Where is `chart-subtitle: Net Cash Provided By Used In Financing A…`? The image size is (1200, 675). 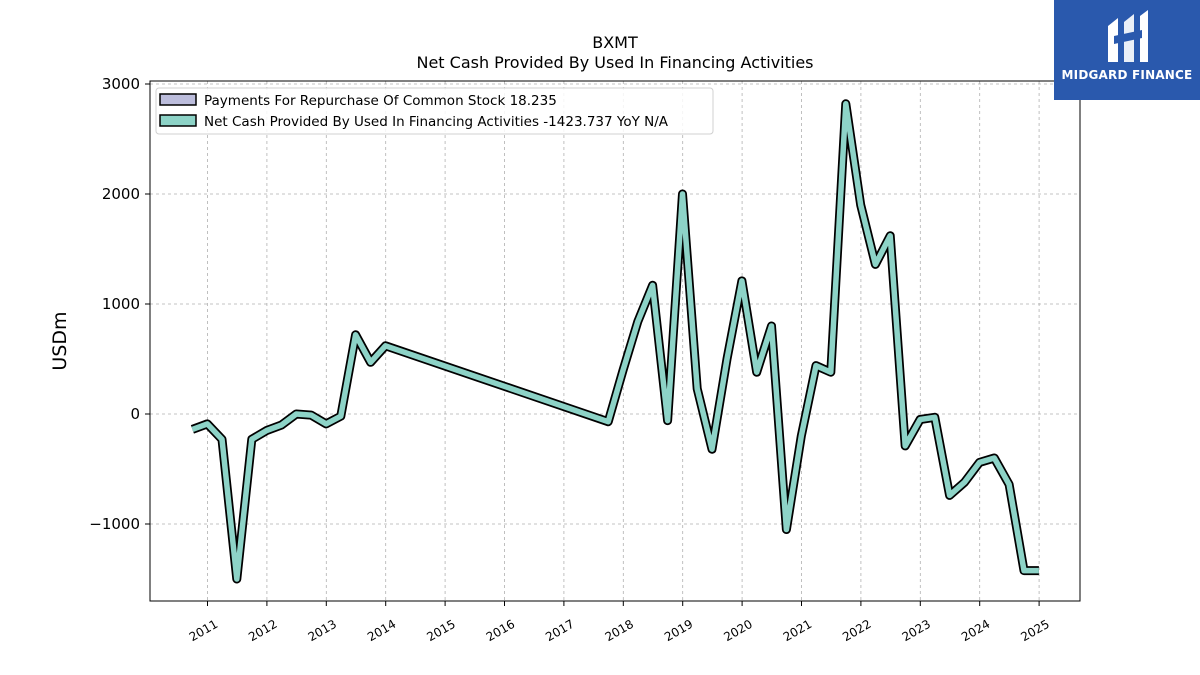 chart-subtitle: Net Cash Provided By Used In Financing A… is located at coordinates (615, 62).